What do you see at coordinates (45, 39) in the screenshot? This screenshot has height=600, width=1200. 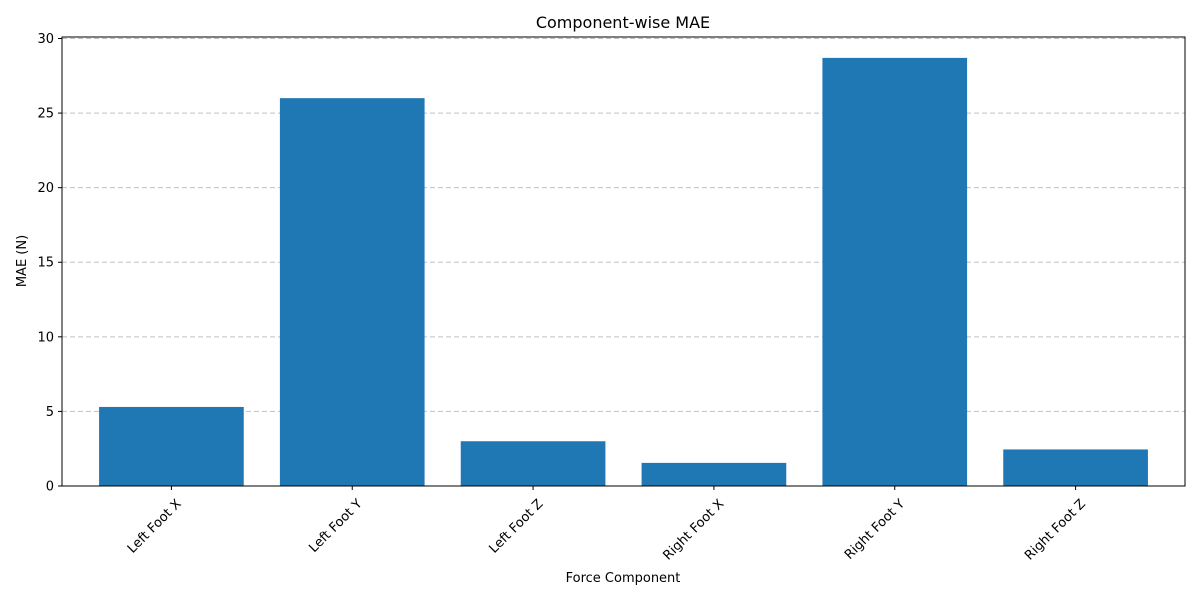 I see `y-tick-label: 30` at bounding box center [45, 39].